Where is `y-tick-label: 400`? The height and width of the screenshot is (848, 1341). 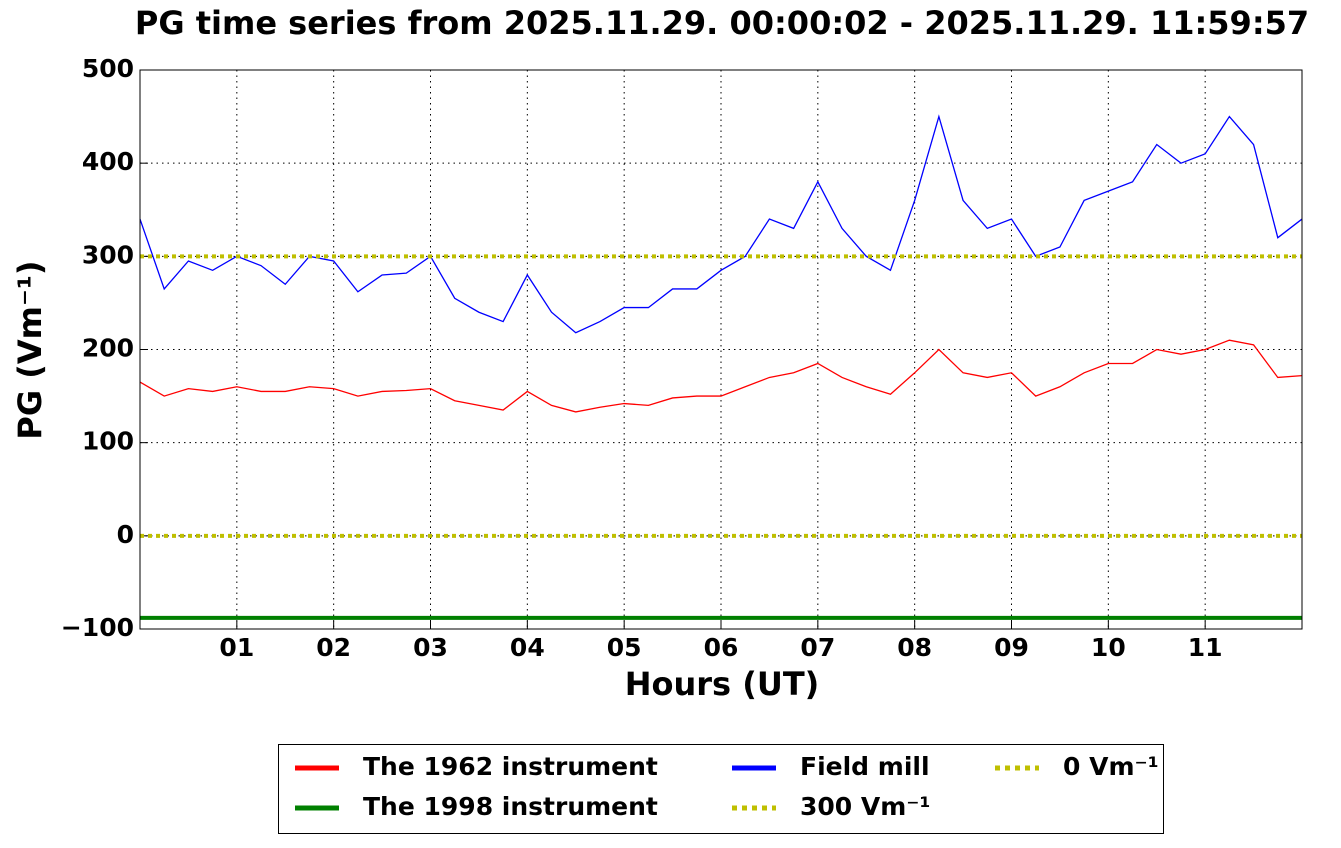
y-tick-label: 400 is located at coordinates (108, 161).